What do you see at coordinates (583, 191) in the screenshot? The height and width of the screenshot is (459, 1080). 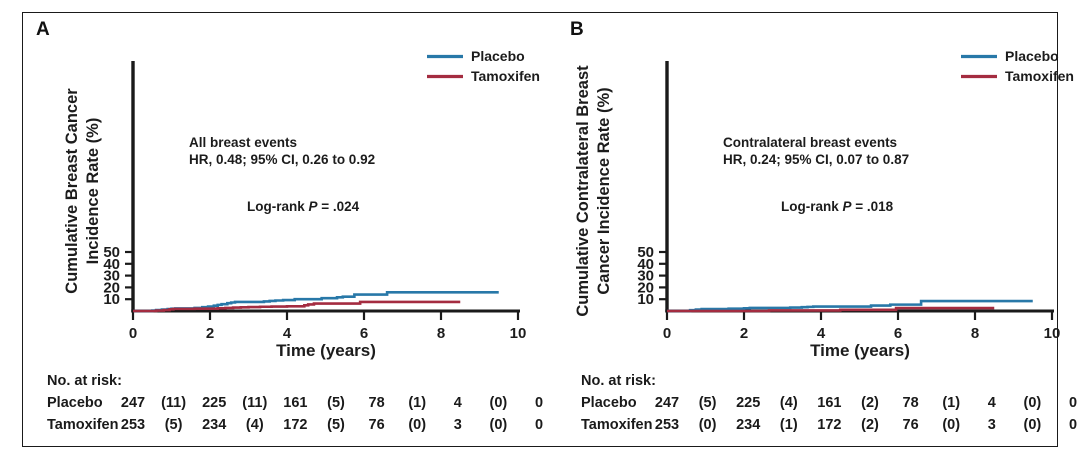 I see `panel-b-y-axis-title-line1: Cumulative Contralateral Breast` at bounding box center [583, 191].